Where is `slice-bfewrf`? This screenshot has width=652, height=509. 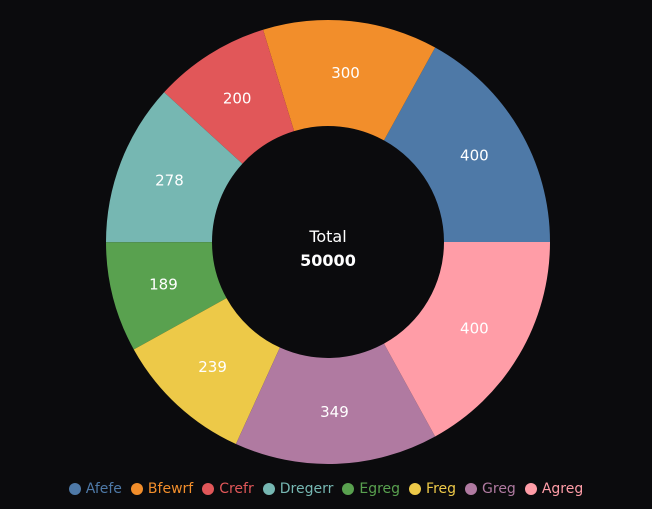 slice-bfewrf is located at coordinates (349, 80).